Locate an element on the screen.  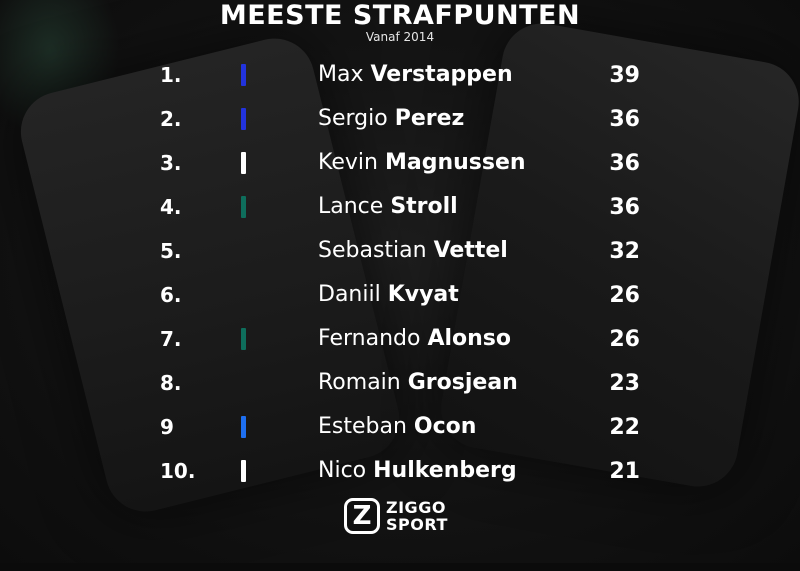
list-item: 4. Lance Stroll 36 is located at coordinates (400, 208).